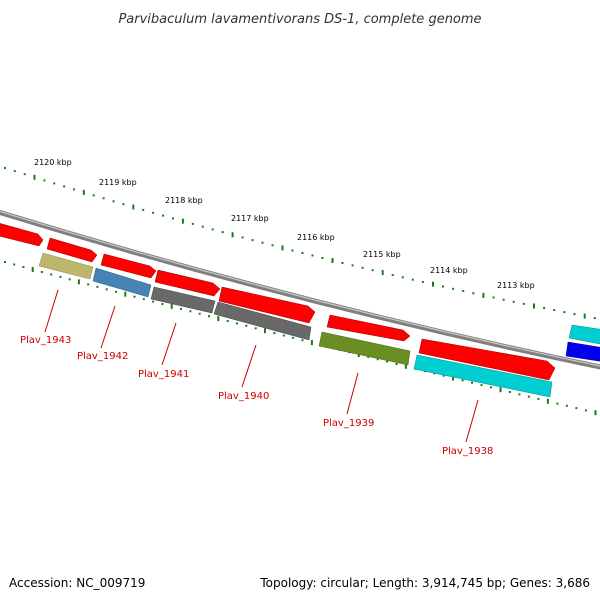  What do you see at coordinates (382, 254) in the screenshot?
I see `kbp-label-2115: 2115 kbp` at bounding box center [382, 254].